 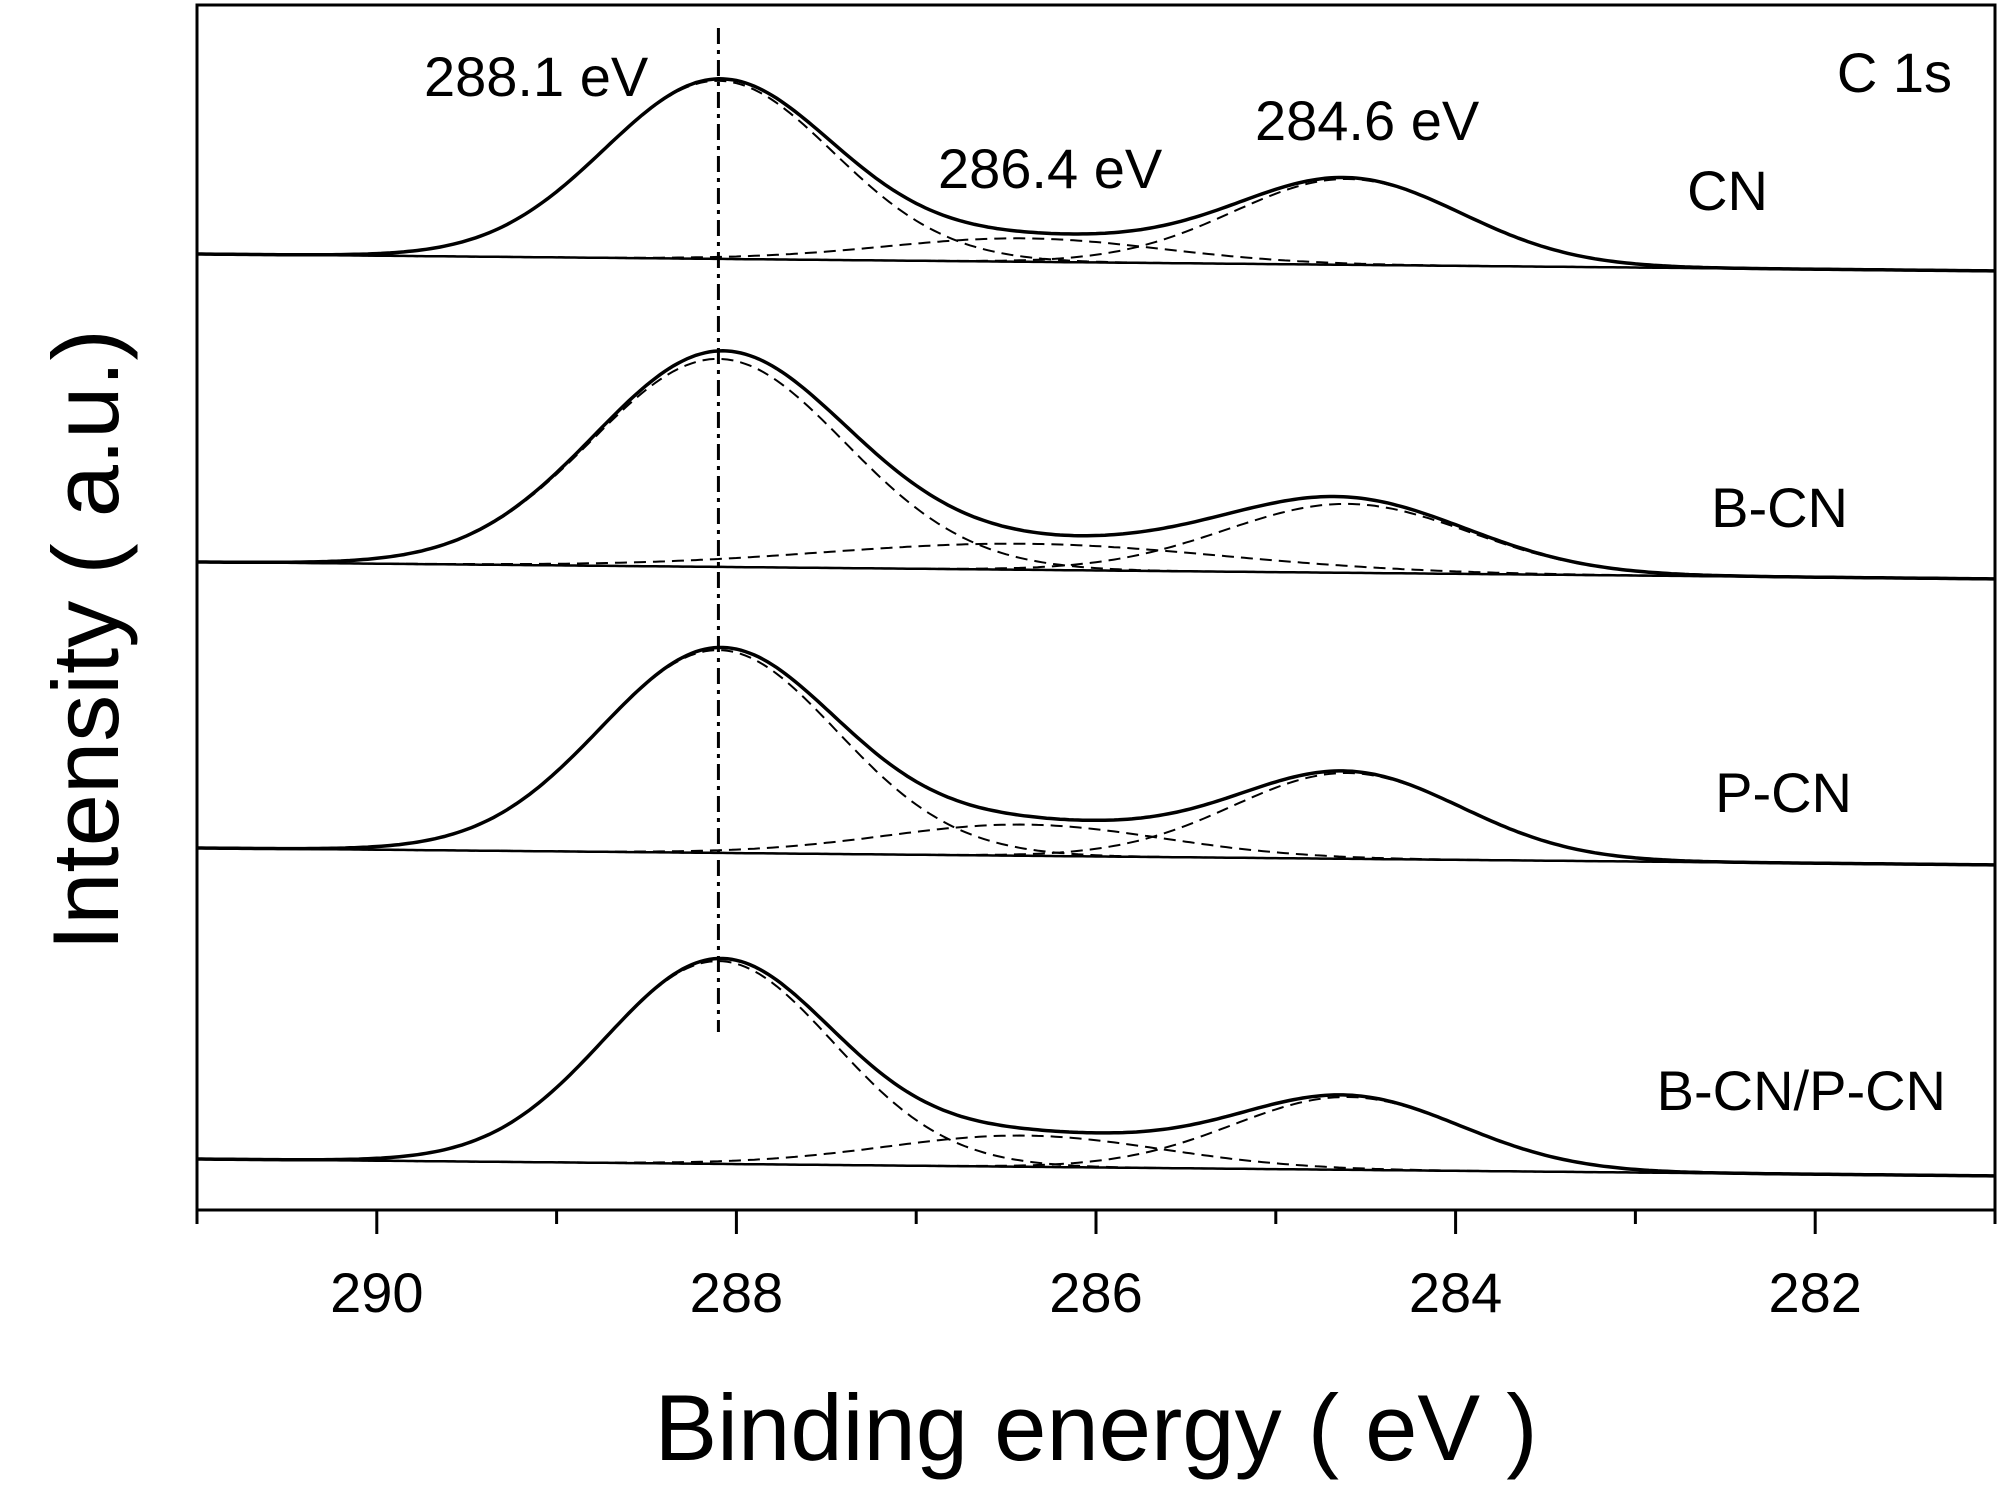 What do you see at coordinates (1096, 1222) in the screenshot?
I see `x-axis-ticks` at bounding box center [1096, 1222].